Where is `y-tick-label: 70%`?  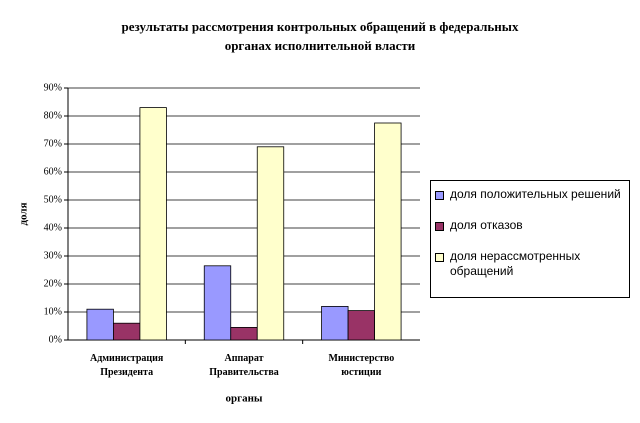 y-tick-label: 70% is located at coordinates (53, 143).